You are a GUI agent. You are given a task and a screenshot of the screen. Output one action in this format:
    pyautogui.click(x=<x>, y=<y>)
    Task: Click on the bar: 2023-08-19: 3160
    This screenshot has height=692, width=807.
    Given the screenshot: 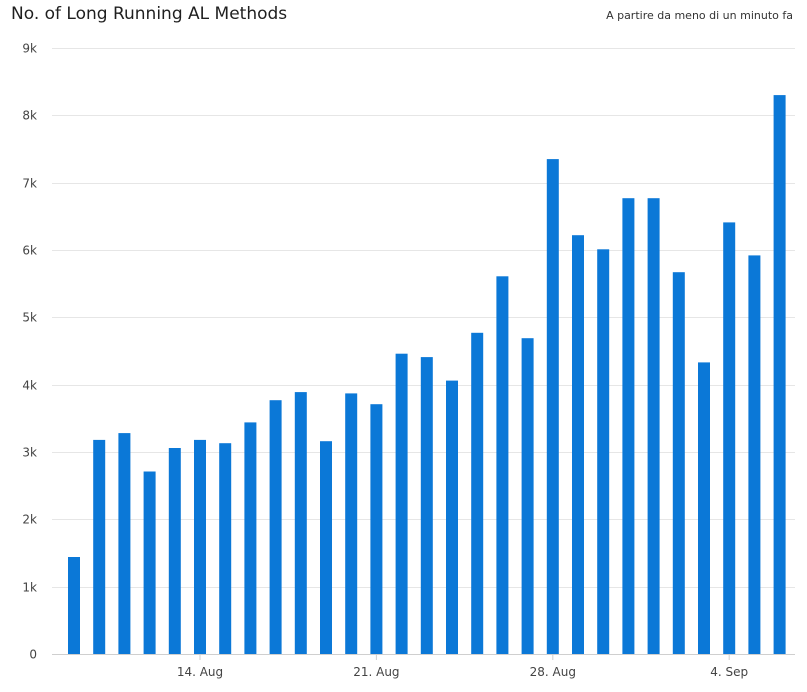 What is the action you would take?
    pyautogui.click(x=326, y=547)
    